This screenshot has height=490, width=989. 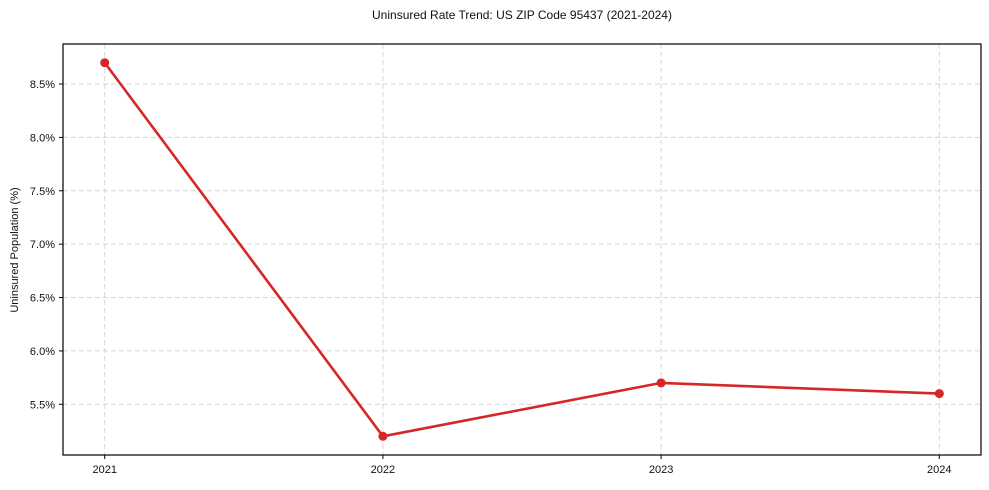 What do you see at coordinates (42, 192) in the screenshot?
I see `y-tick-label: 7.5%` at bounding box center [42, 192].